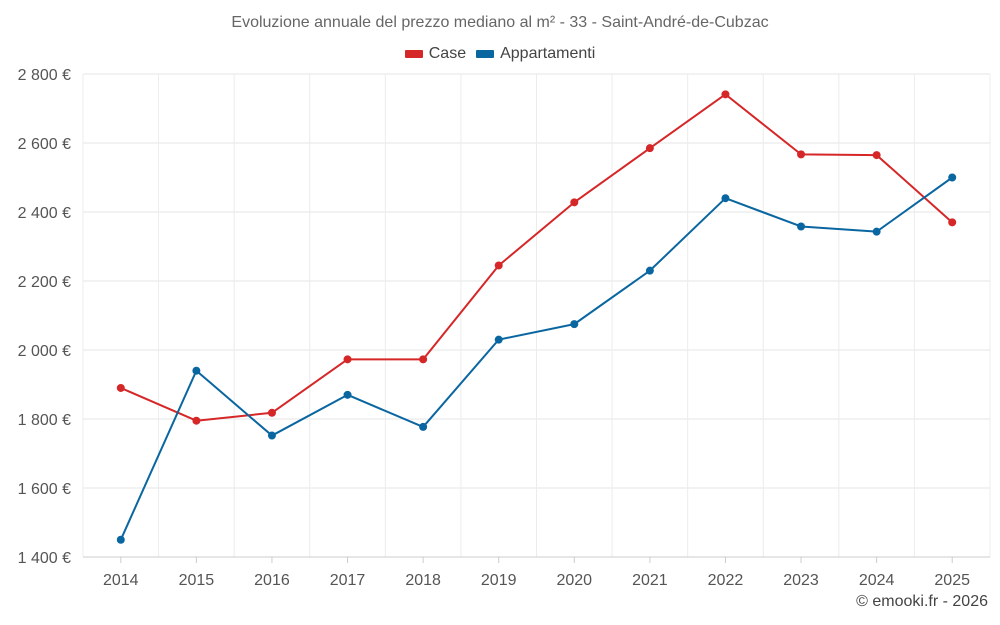  I want to click on legend-item-case: Case, so click(435, 54).